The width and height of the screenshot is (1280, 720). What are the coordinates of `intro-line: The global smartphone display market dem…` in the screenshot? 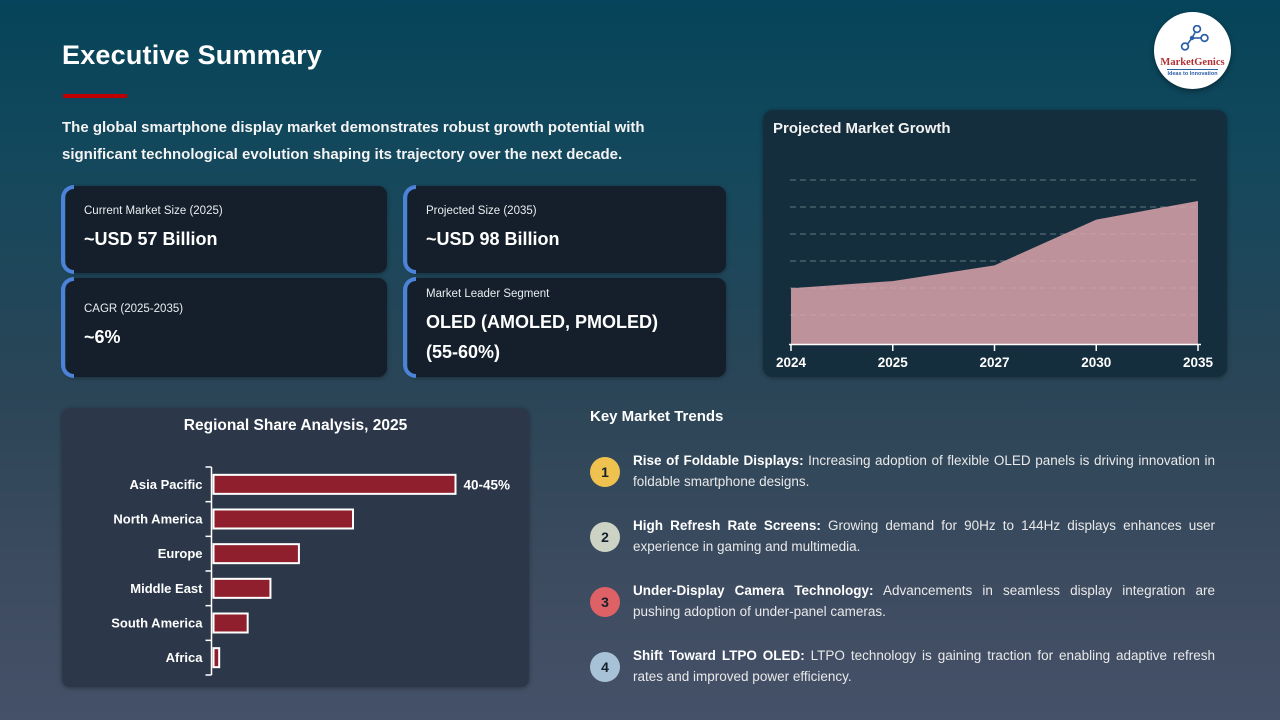 It's located at (353, 127).